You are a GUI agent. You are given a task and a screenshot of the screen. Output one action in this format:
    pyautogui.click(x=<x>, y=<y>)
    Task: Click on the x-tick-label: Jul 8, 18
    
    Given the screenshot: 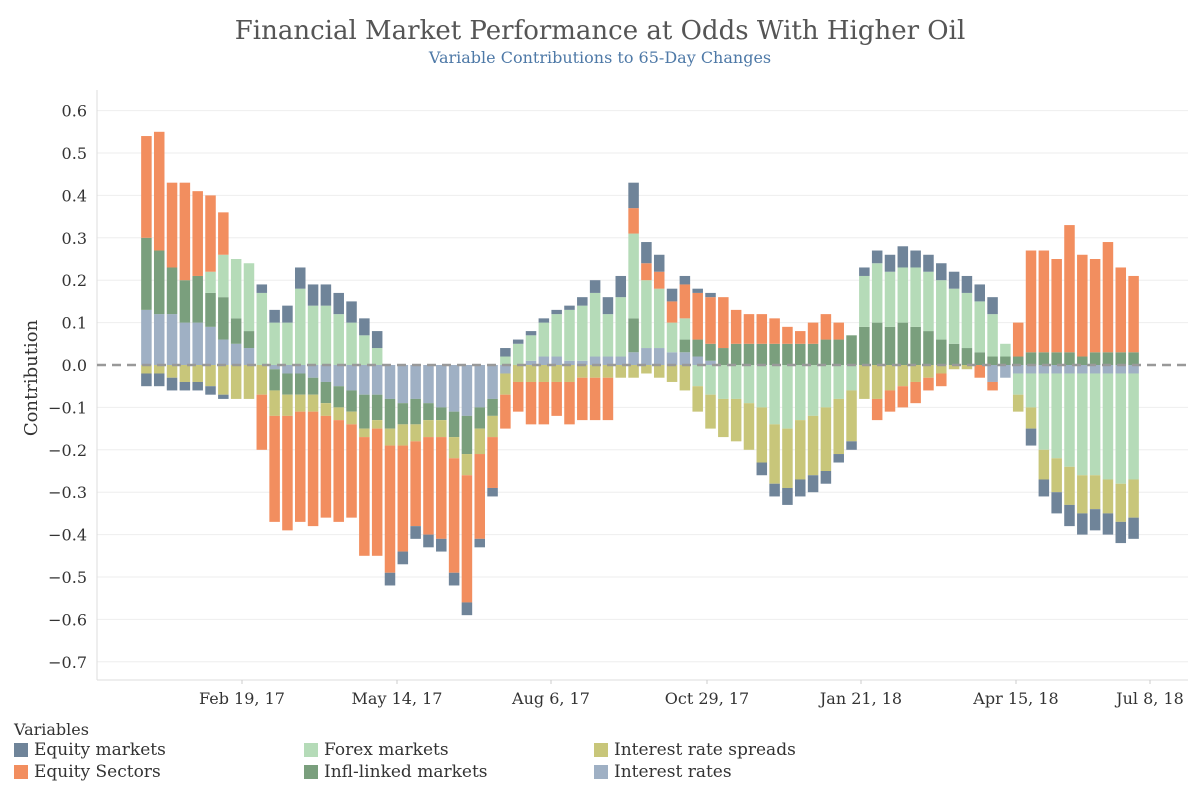 What is the action you would take?
    pyautogui.click(x=1149, y=698)
    